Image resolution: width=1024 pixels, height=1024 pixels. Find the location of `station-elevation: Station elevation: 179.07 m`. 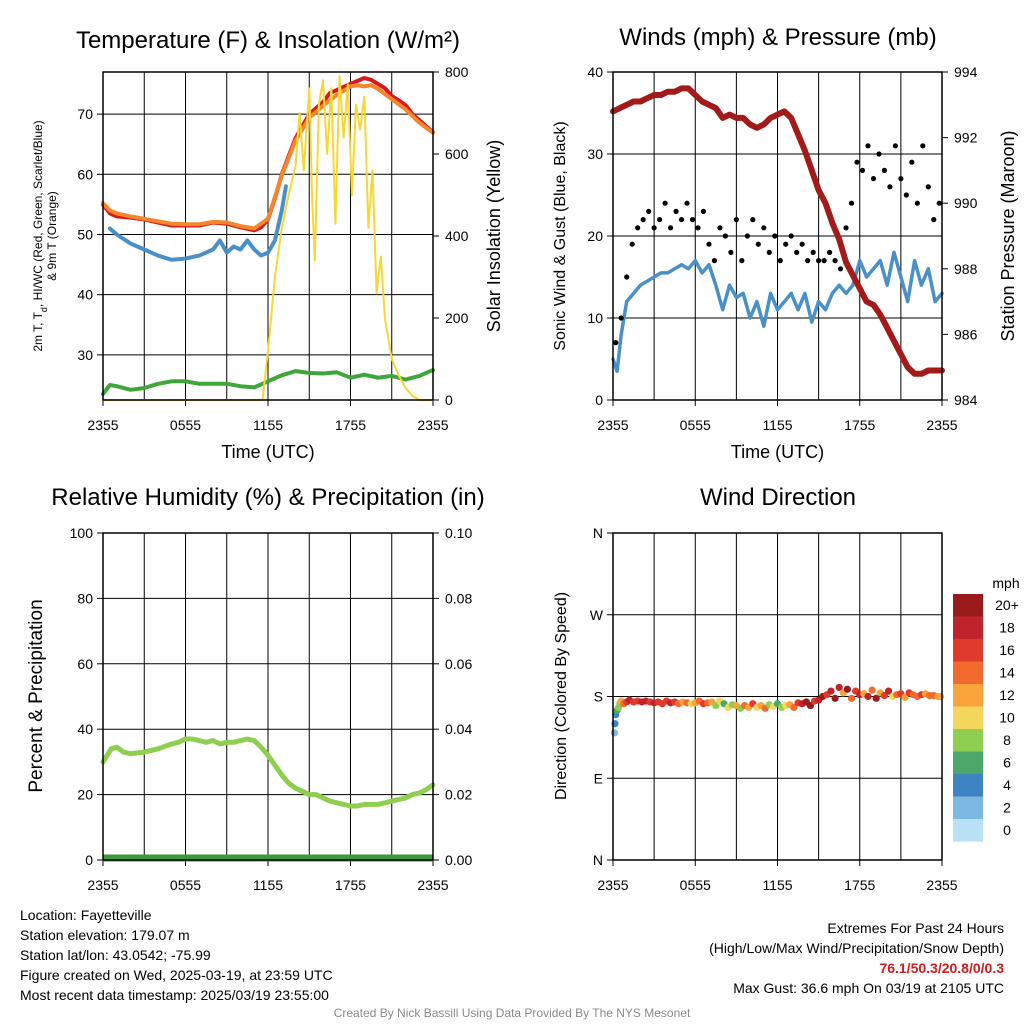

station-elevation: Station elevation: 179.07 m is located at coordinates (105, 935).